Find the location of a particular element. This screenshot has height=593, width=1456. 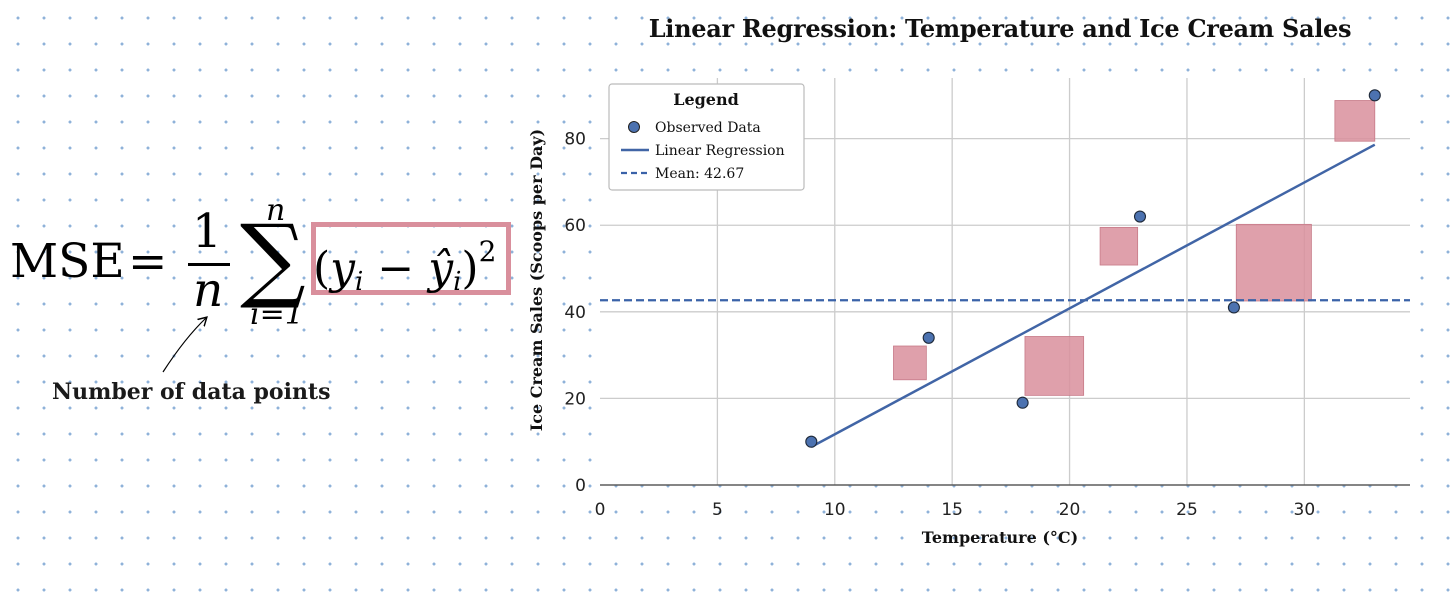

legend-title: Legend is located at coordinates (706, 99).